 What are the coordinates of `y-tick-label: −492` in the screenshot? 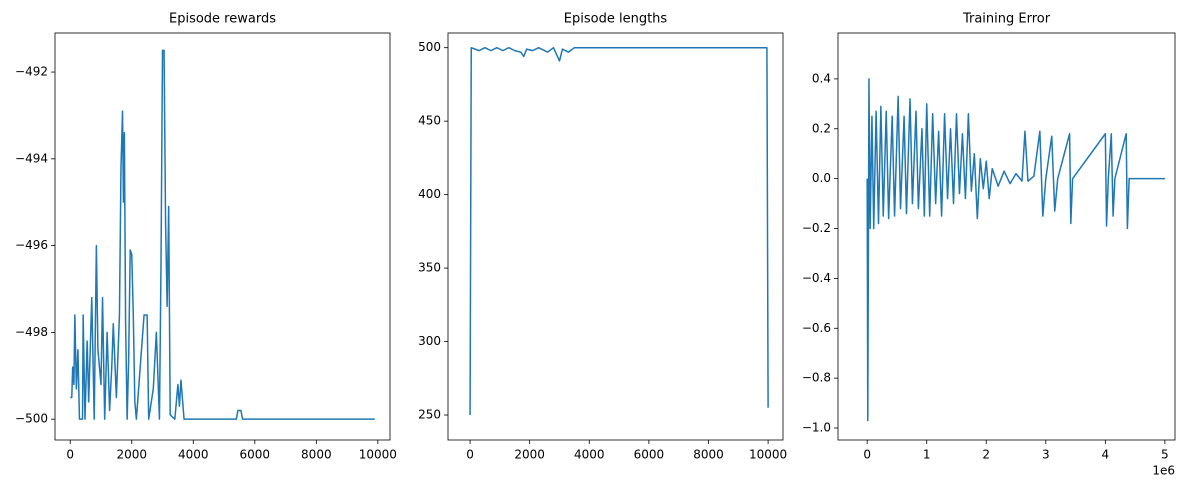 It's located at (31, 72).